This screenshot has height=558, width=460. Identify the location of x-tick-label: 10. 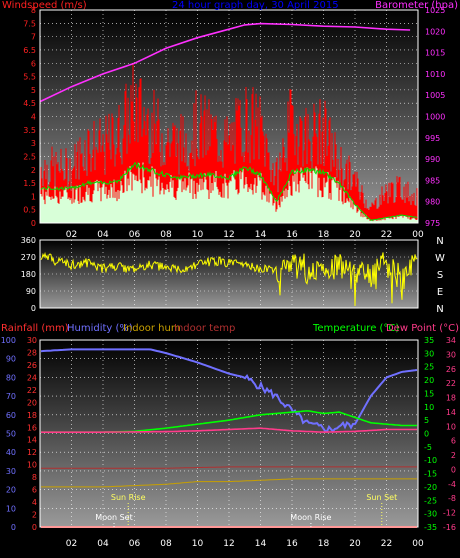
(198, 544).